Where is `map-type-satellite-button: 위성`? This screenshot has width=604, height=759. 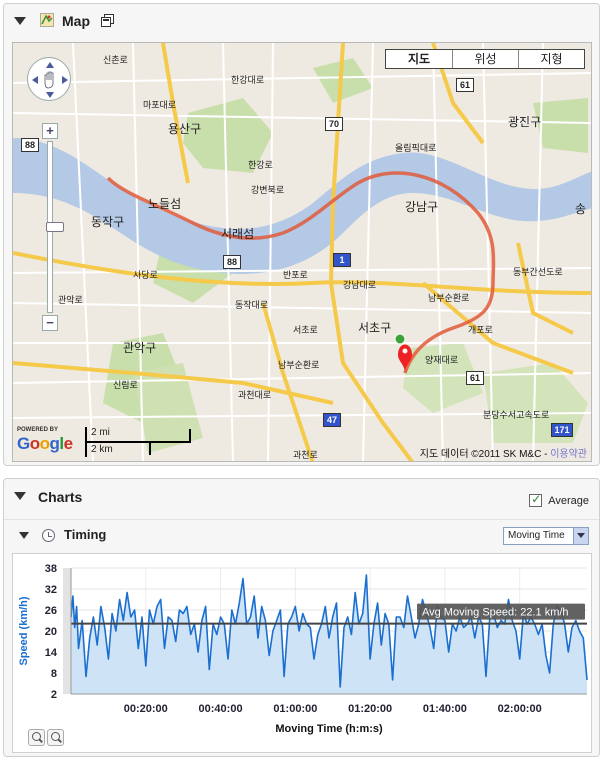
map-type-satellite-button: 위성 is located at coordinates (485, 59).